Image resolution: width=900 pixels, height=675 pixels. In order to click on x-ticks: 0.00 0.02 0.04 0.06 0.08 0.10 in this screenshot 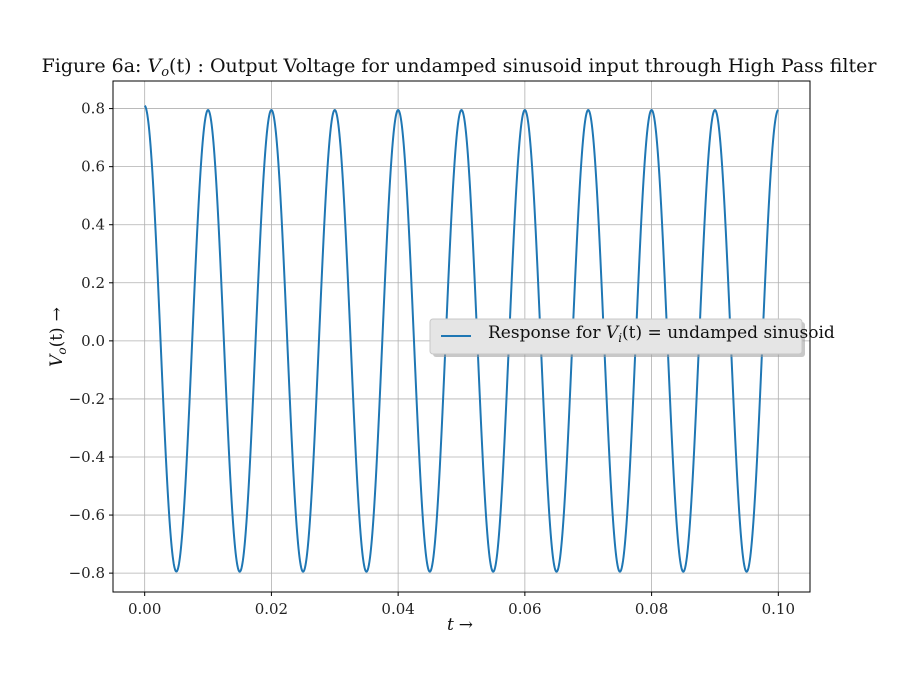, I will do `click(461, 605)`.